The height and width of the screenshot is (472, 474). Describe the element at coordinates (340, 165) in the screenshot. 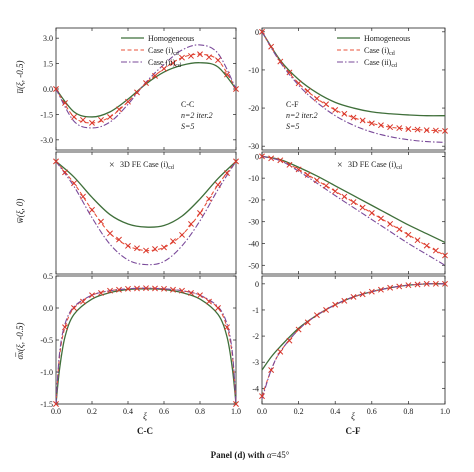

I see `legend-fe-marker-right: ×` at that location.